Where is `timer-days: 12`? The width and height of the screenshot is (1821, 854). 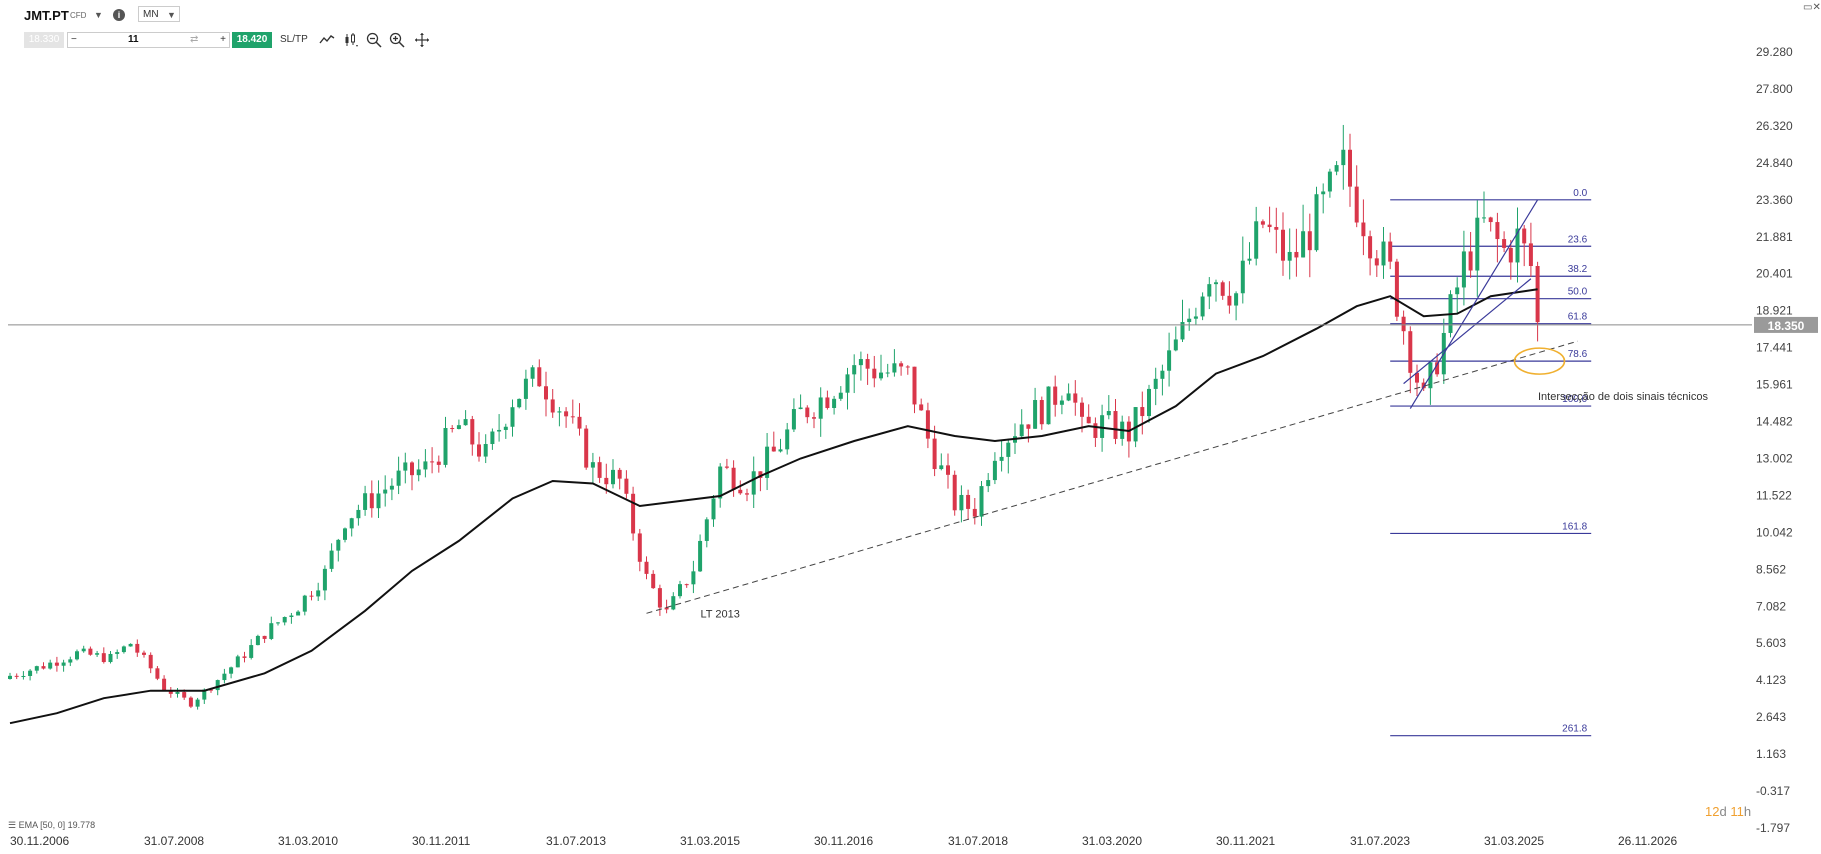 timer-days: 12 is located at coordinates (1712, 811).